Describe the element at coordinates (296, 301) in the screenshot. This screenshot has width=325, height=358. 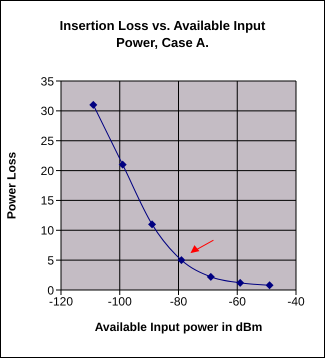
I see `x-tick-label: -40` at that location.